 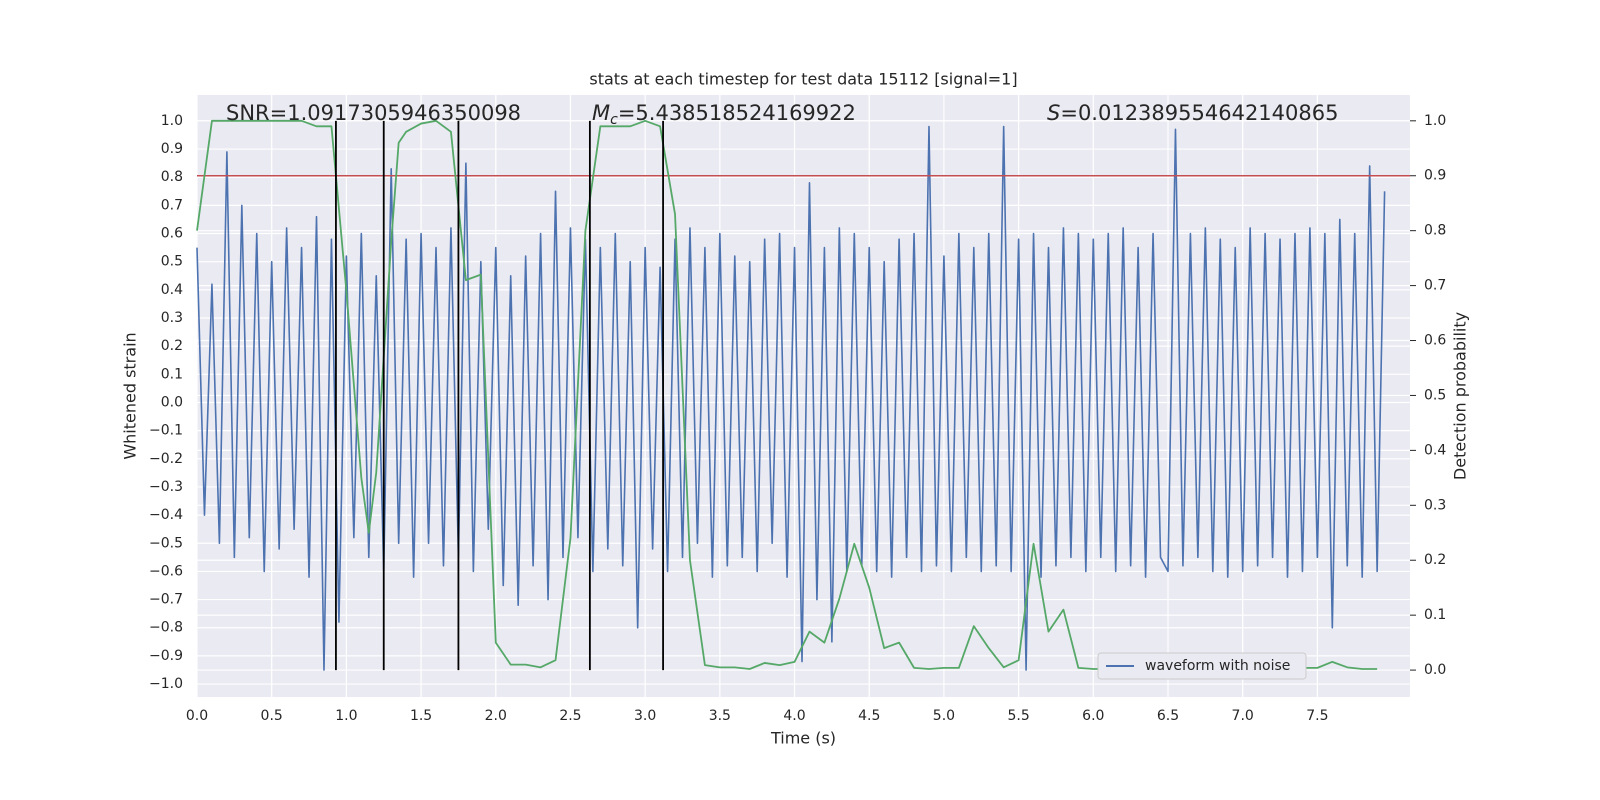 I want to click on legend-label: waveform with noise, so click(x=1217, y=666).